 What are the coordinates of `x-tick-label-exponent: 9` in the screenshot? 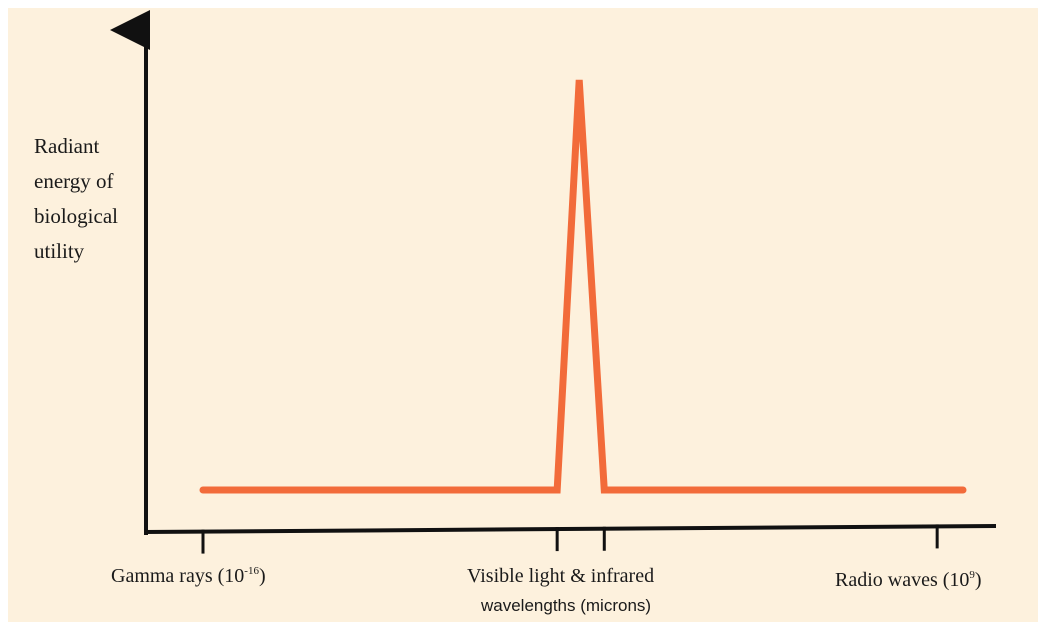 It's located at (972, 575).